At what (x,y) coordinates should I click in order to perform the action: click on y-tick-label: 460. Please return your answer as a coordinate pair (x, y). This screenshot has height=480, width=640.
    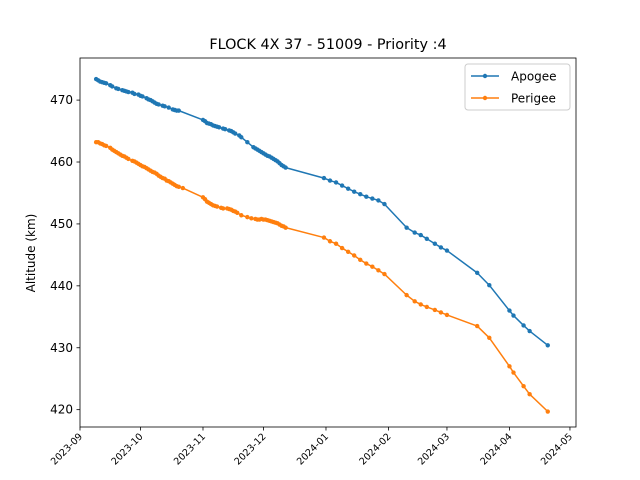
    Looking at the image, I should click on (61, 162).